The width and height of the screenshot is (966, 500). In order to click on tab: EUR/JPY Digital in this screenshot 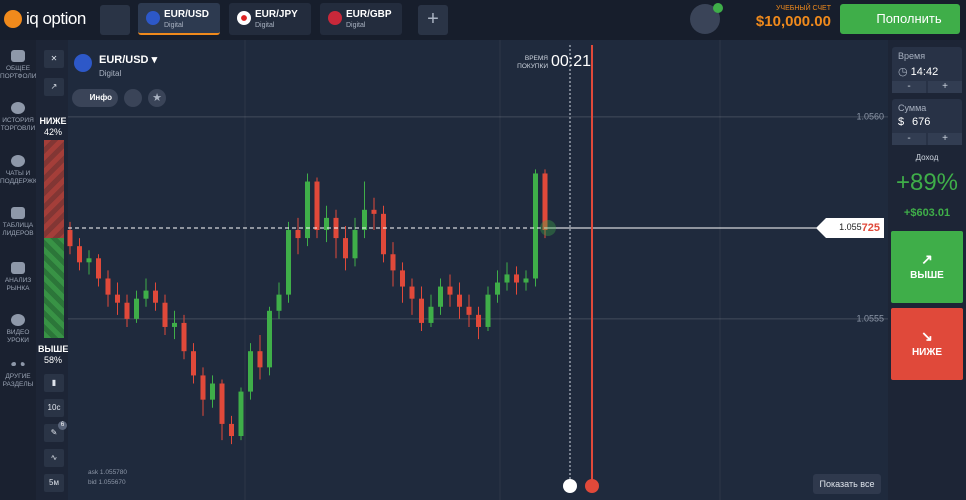, I will do `click(270, 19)`.